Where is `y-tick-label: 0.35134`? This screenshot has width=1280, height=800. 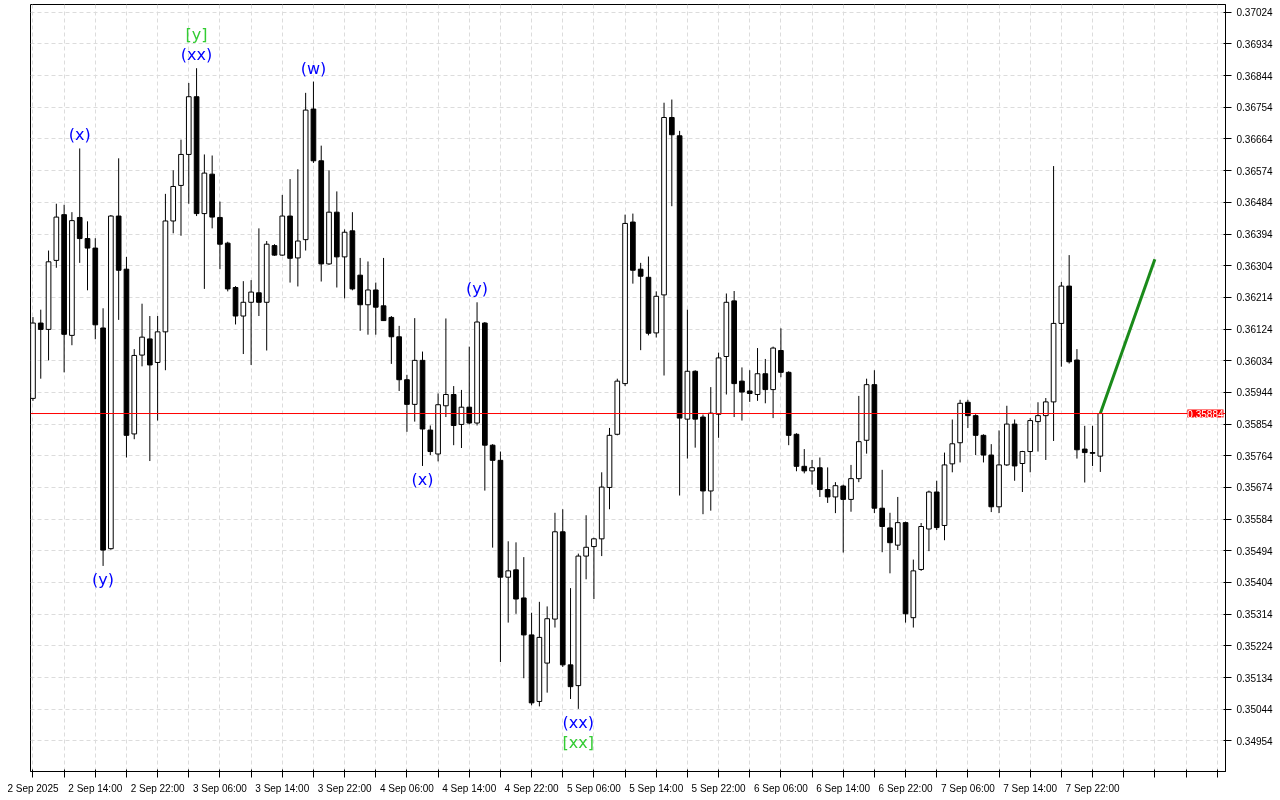 y-tick-label: 0.35134 is located at coordinates (1255, 678).